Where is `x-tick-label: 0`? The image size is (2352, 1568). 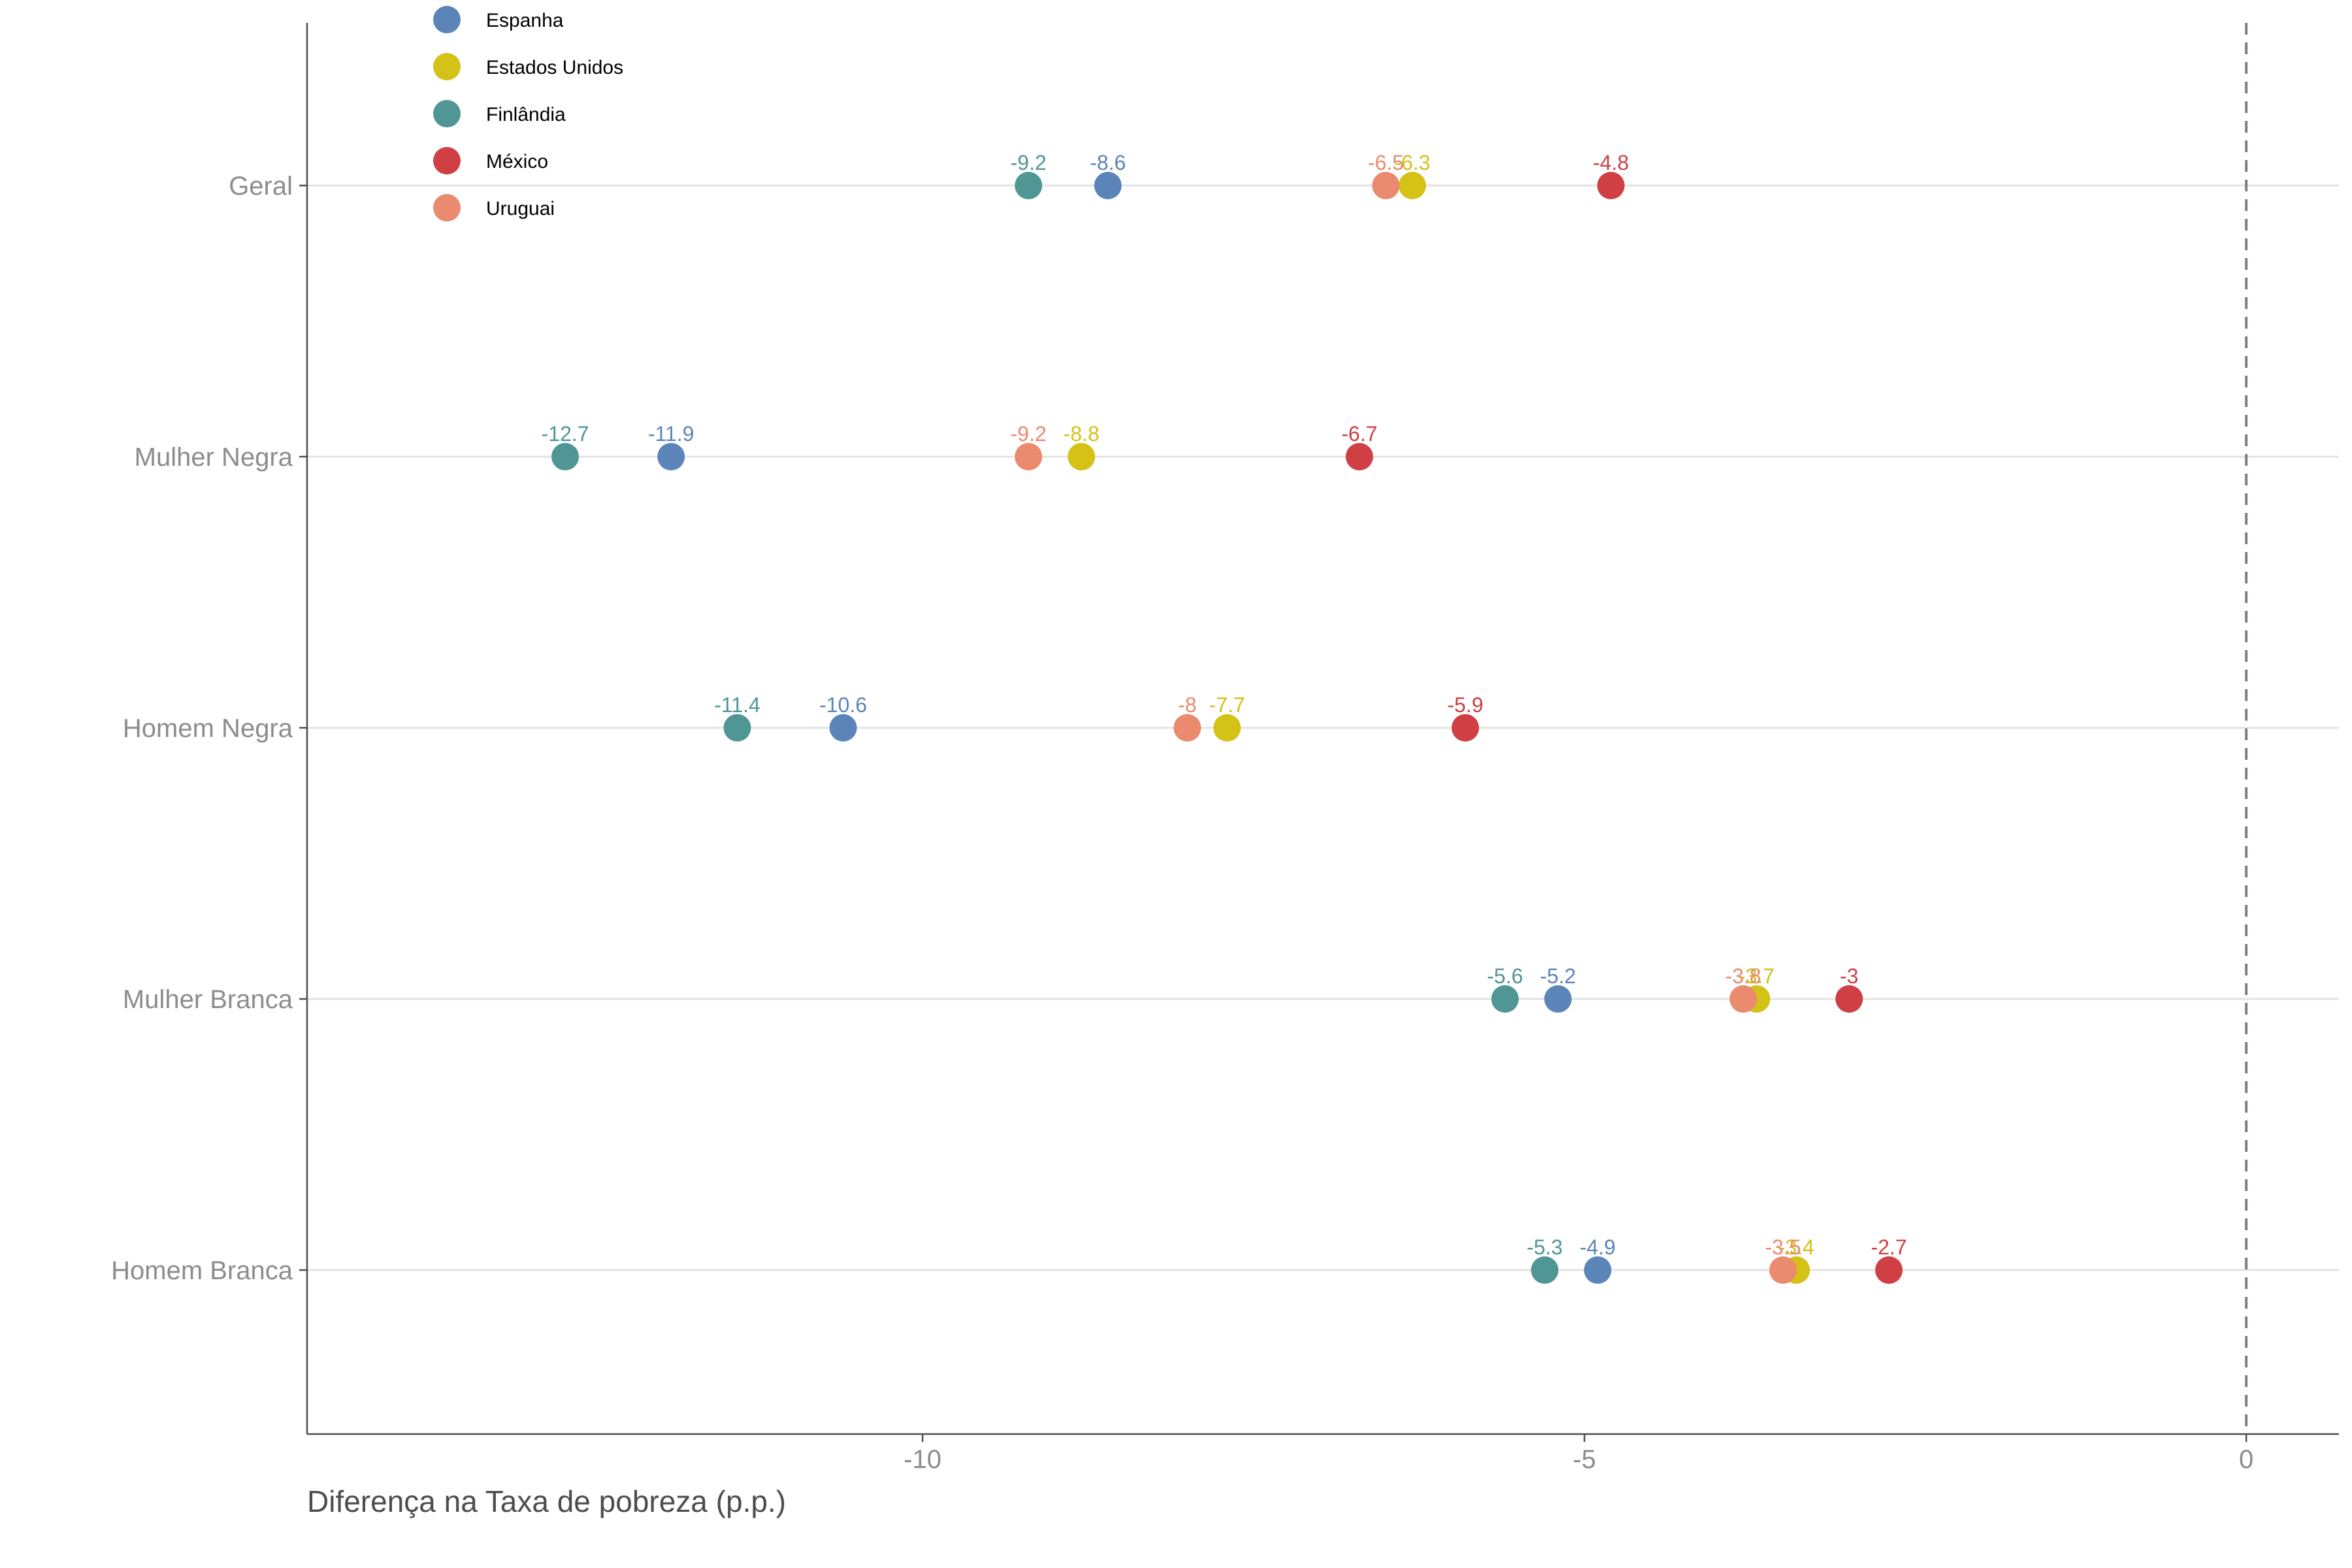
x-tick-label: 0 is located at coordinates (2246, 1459).